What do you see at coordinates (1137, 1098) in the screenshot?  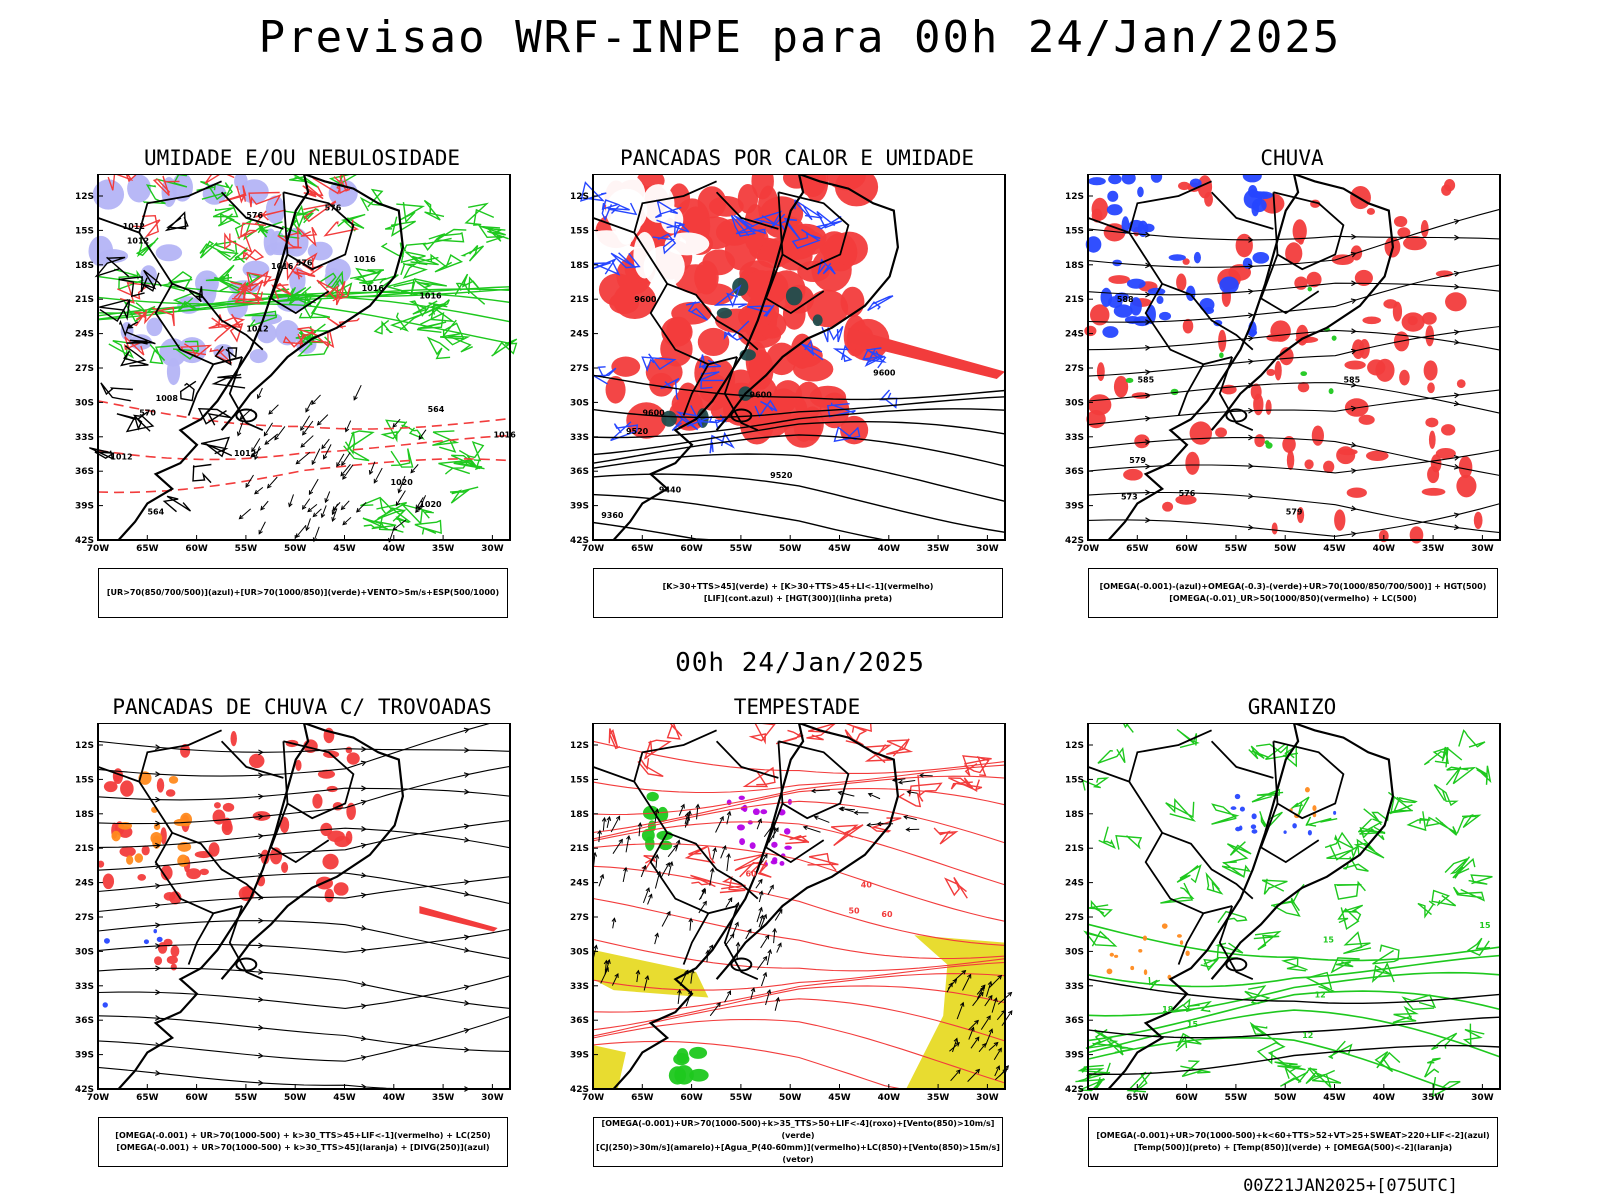 I see `lon-tick-label: 65W` at bounding box center [1137, 1098].